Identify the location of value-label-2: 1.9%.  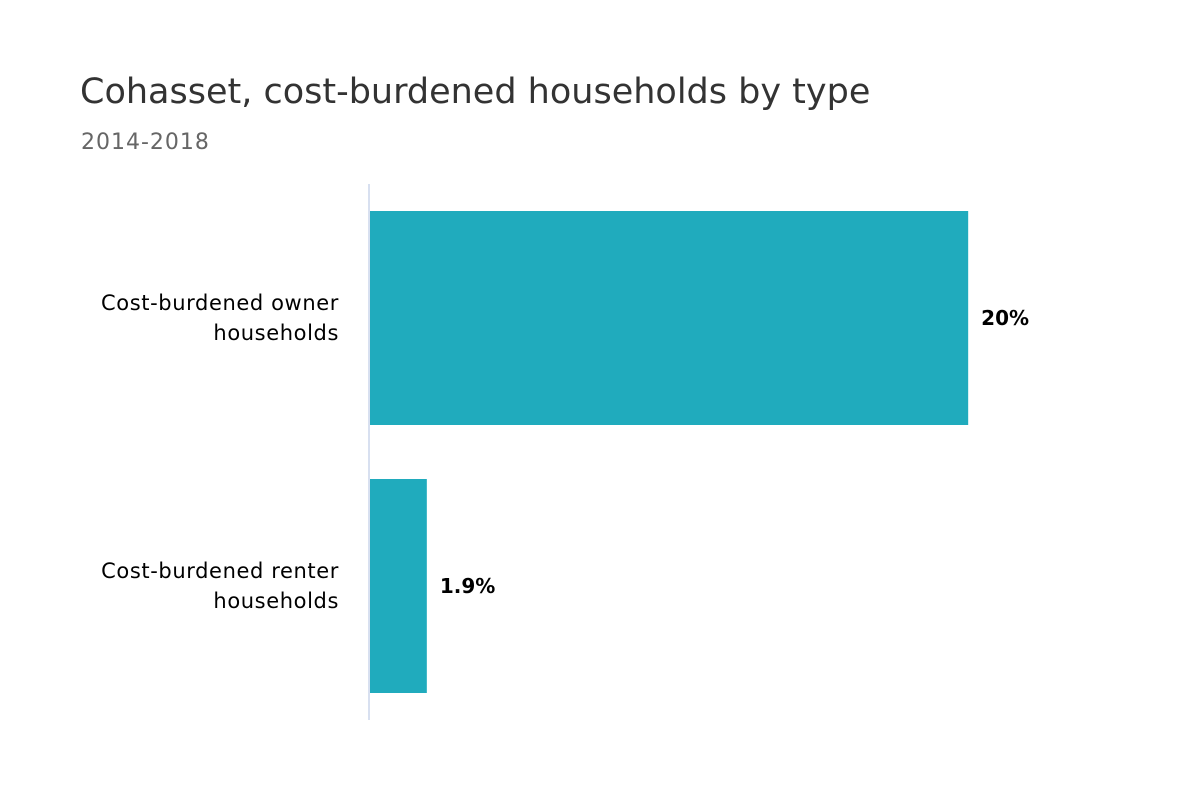
(467, 586).